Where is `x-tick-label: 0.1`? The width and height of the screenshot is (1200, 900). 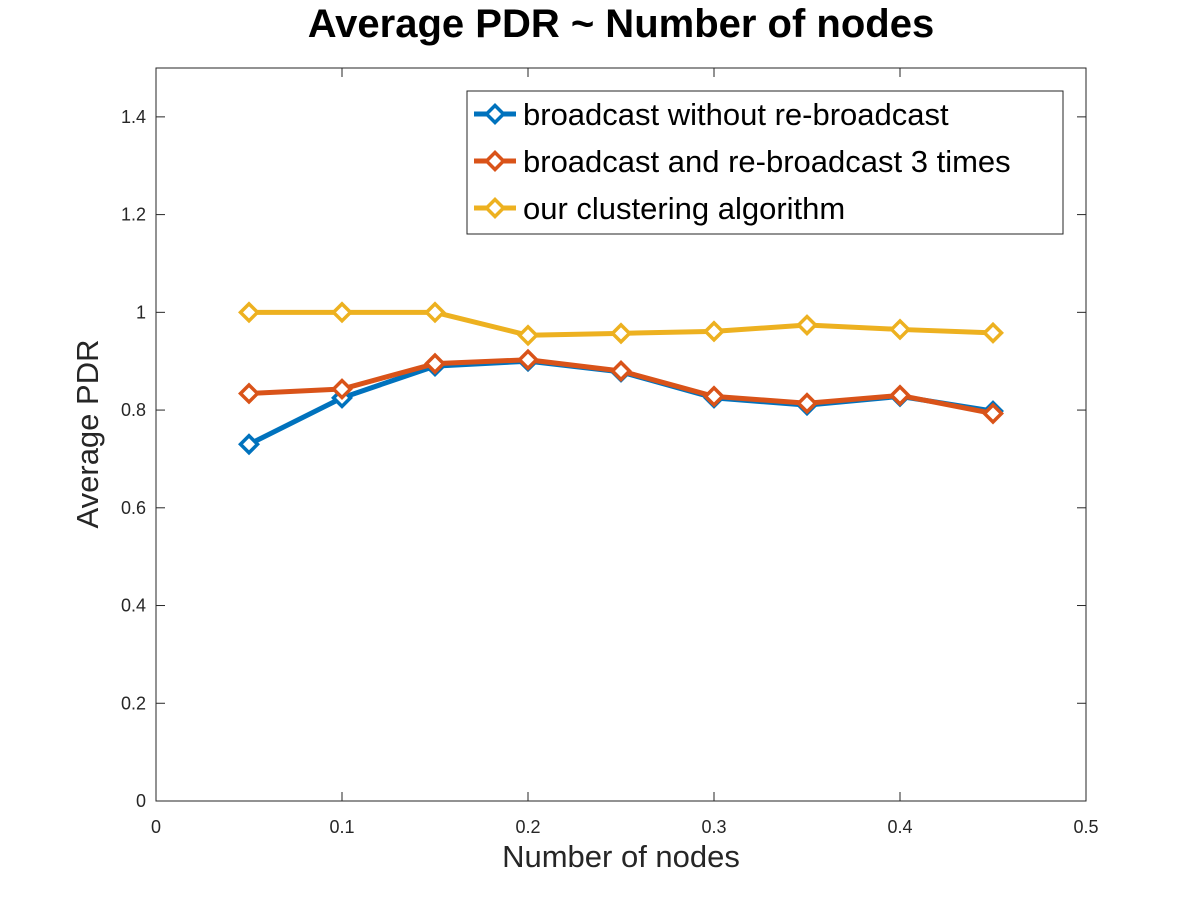
x-tick-label: 0.1 is located at coordinates (341, 827).